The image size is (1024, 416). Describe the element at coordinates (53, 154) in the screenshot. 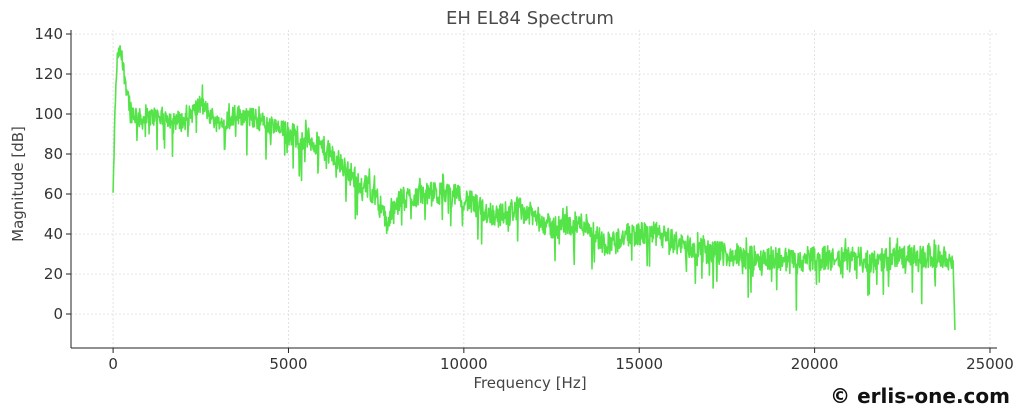

I see `y-tick-label: 80` at that location.